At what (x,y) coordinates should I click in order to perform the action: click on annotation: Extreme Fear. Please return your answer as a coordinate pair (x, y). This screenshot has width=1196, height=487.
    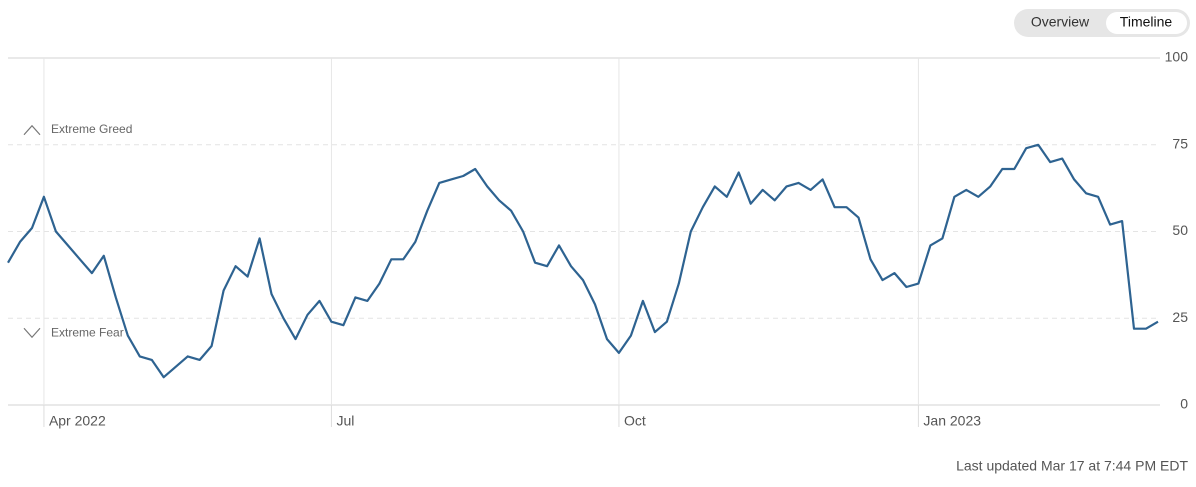
    Looking at the image, I should click on (87, 332).